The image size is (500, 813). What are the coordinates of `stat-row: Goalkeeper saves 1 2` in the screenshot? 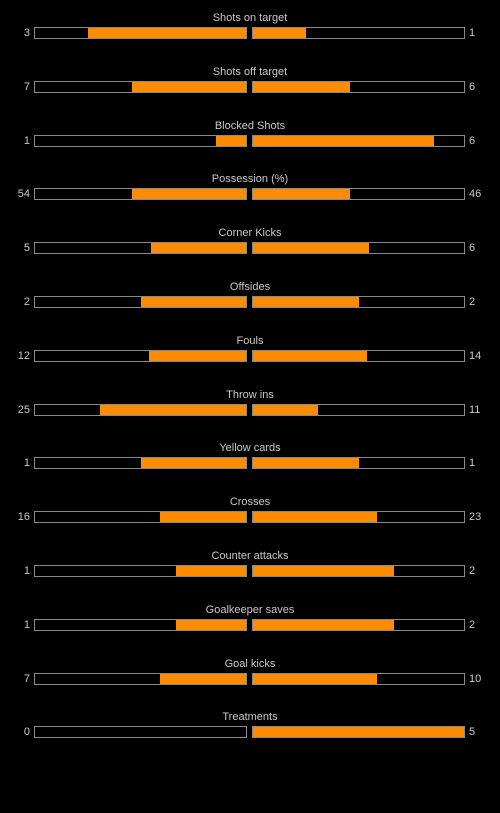 It's located at (250, 630).